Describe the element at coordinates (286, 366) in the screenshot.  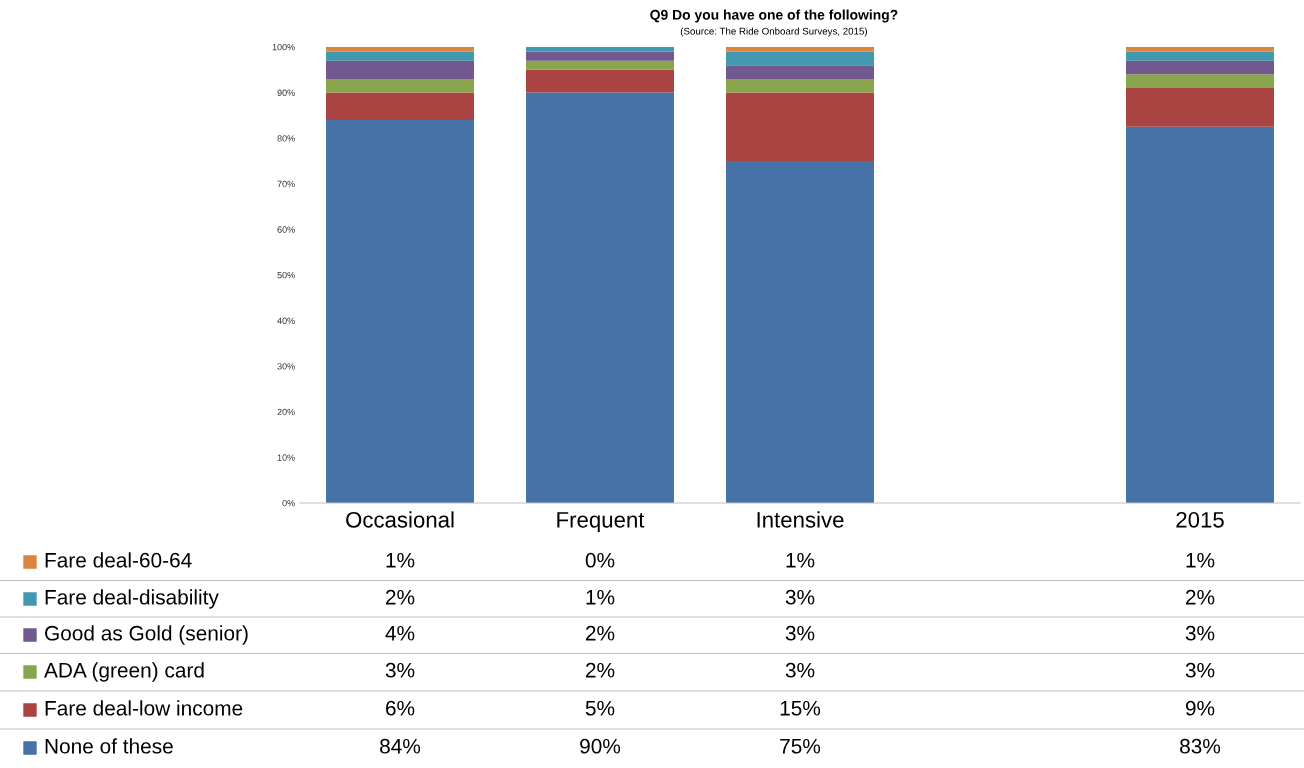
I see `y-tick-label: 30%` at that location.